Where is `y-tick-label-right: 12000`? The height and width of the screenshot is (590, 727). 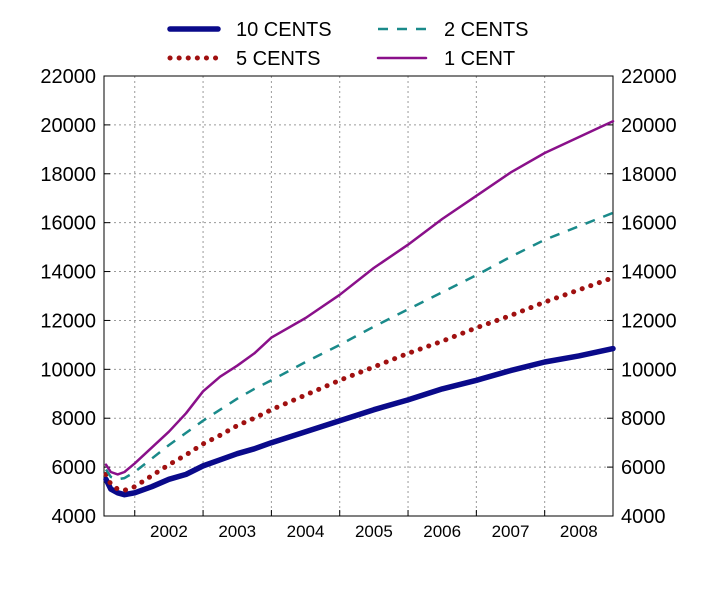 y-tick-label-right: 12000 is located at coordinates (649, 321).